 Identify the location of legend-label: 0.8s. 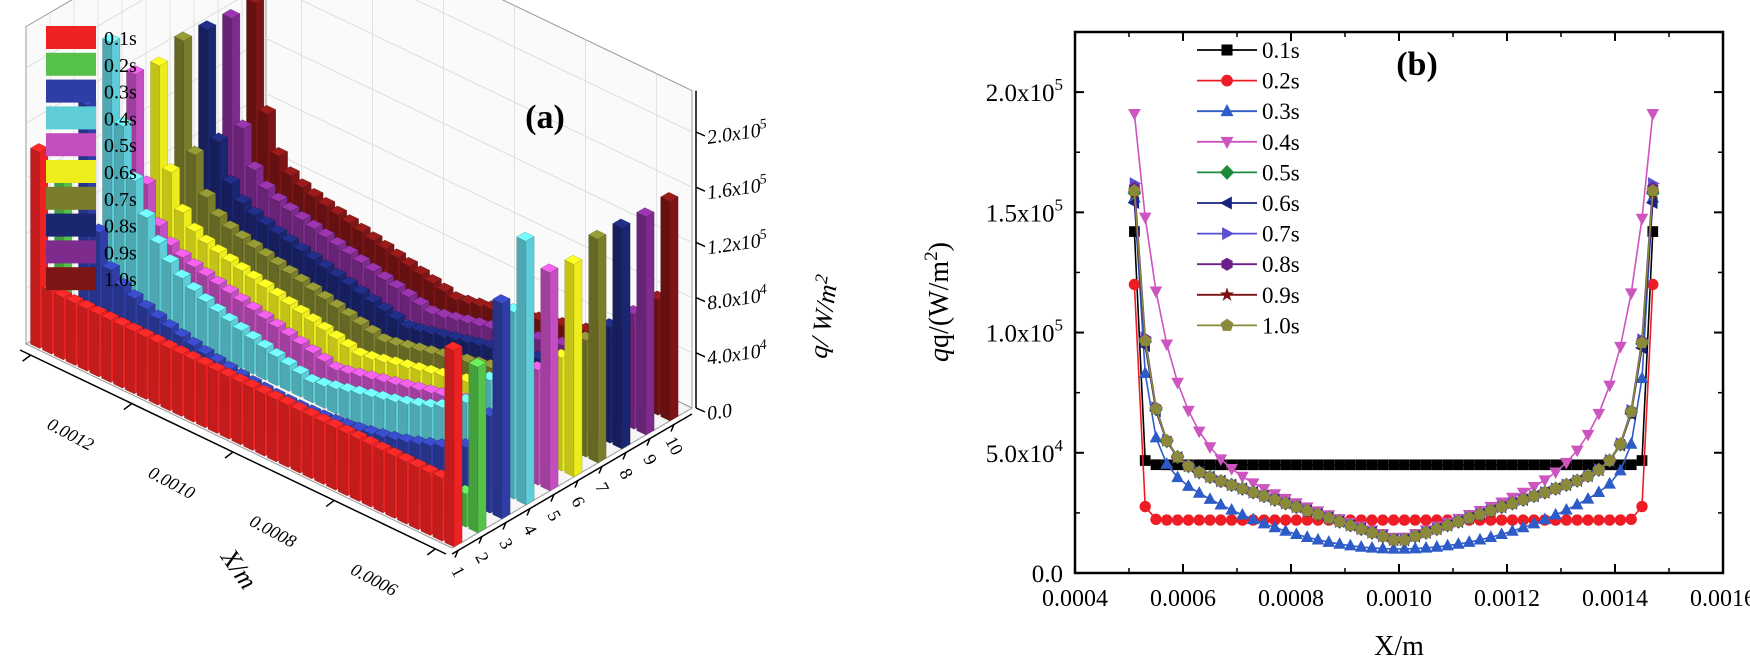
(120, 227).